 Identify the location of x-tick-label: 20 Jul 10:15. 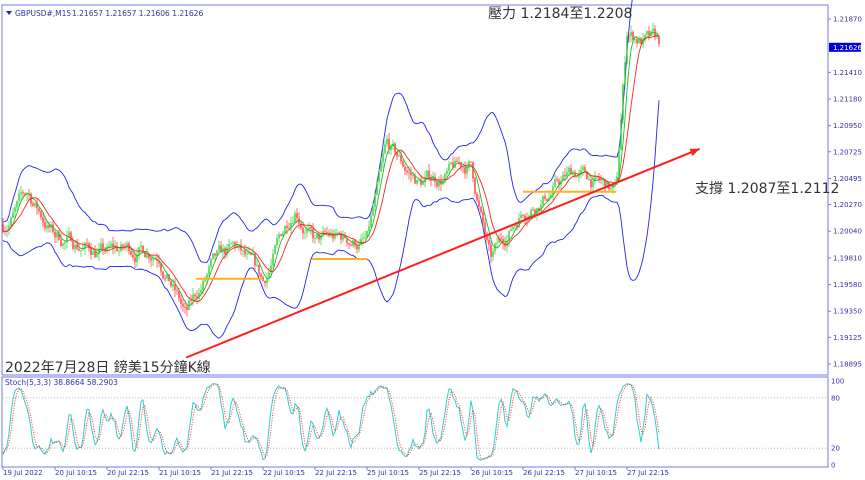
(76, 473).